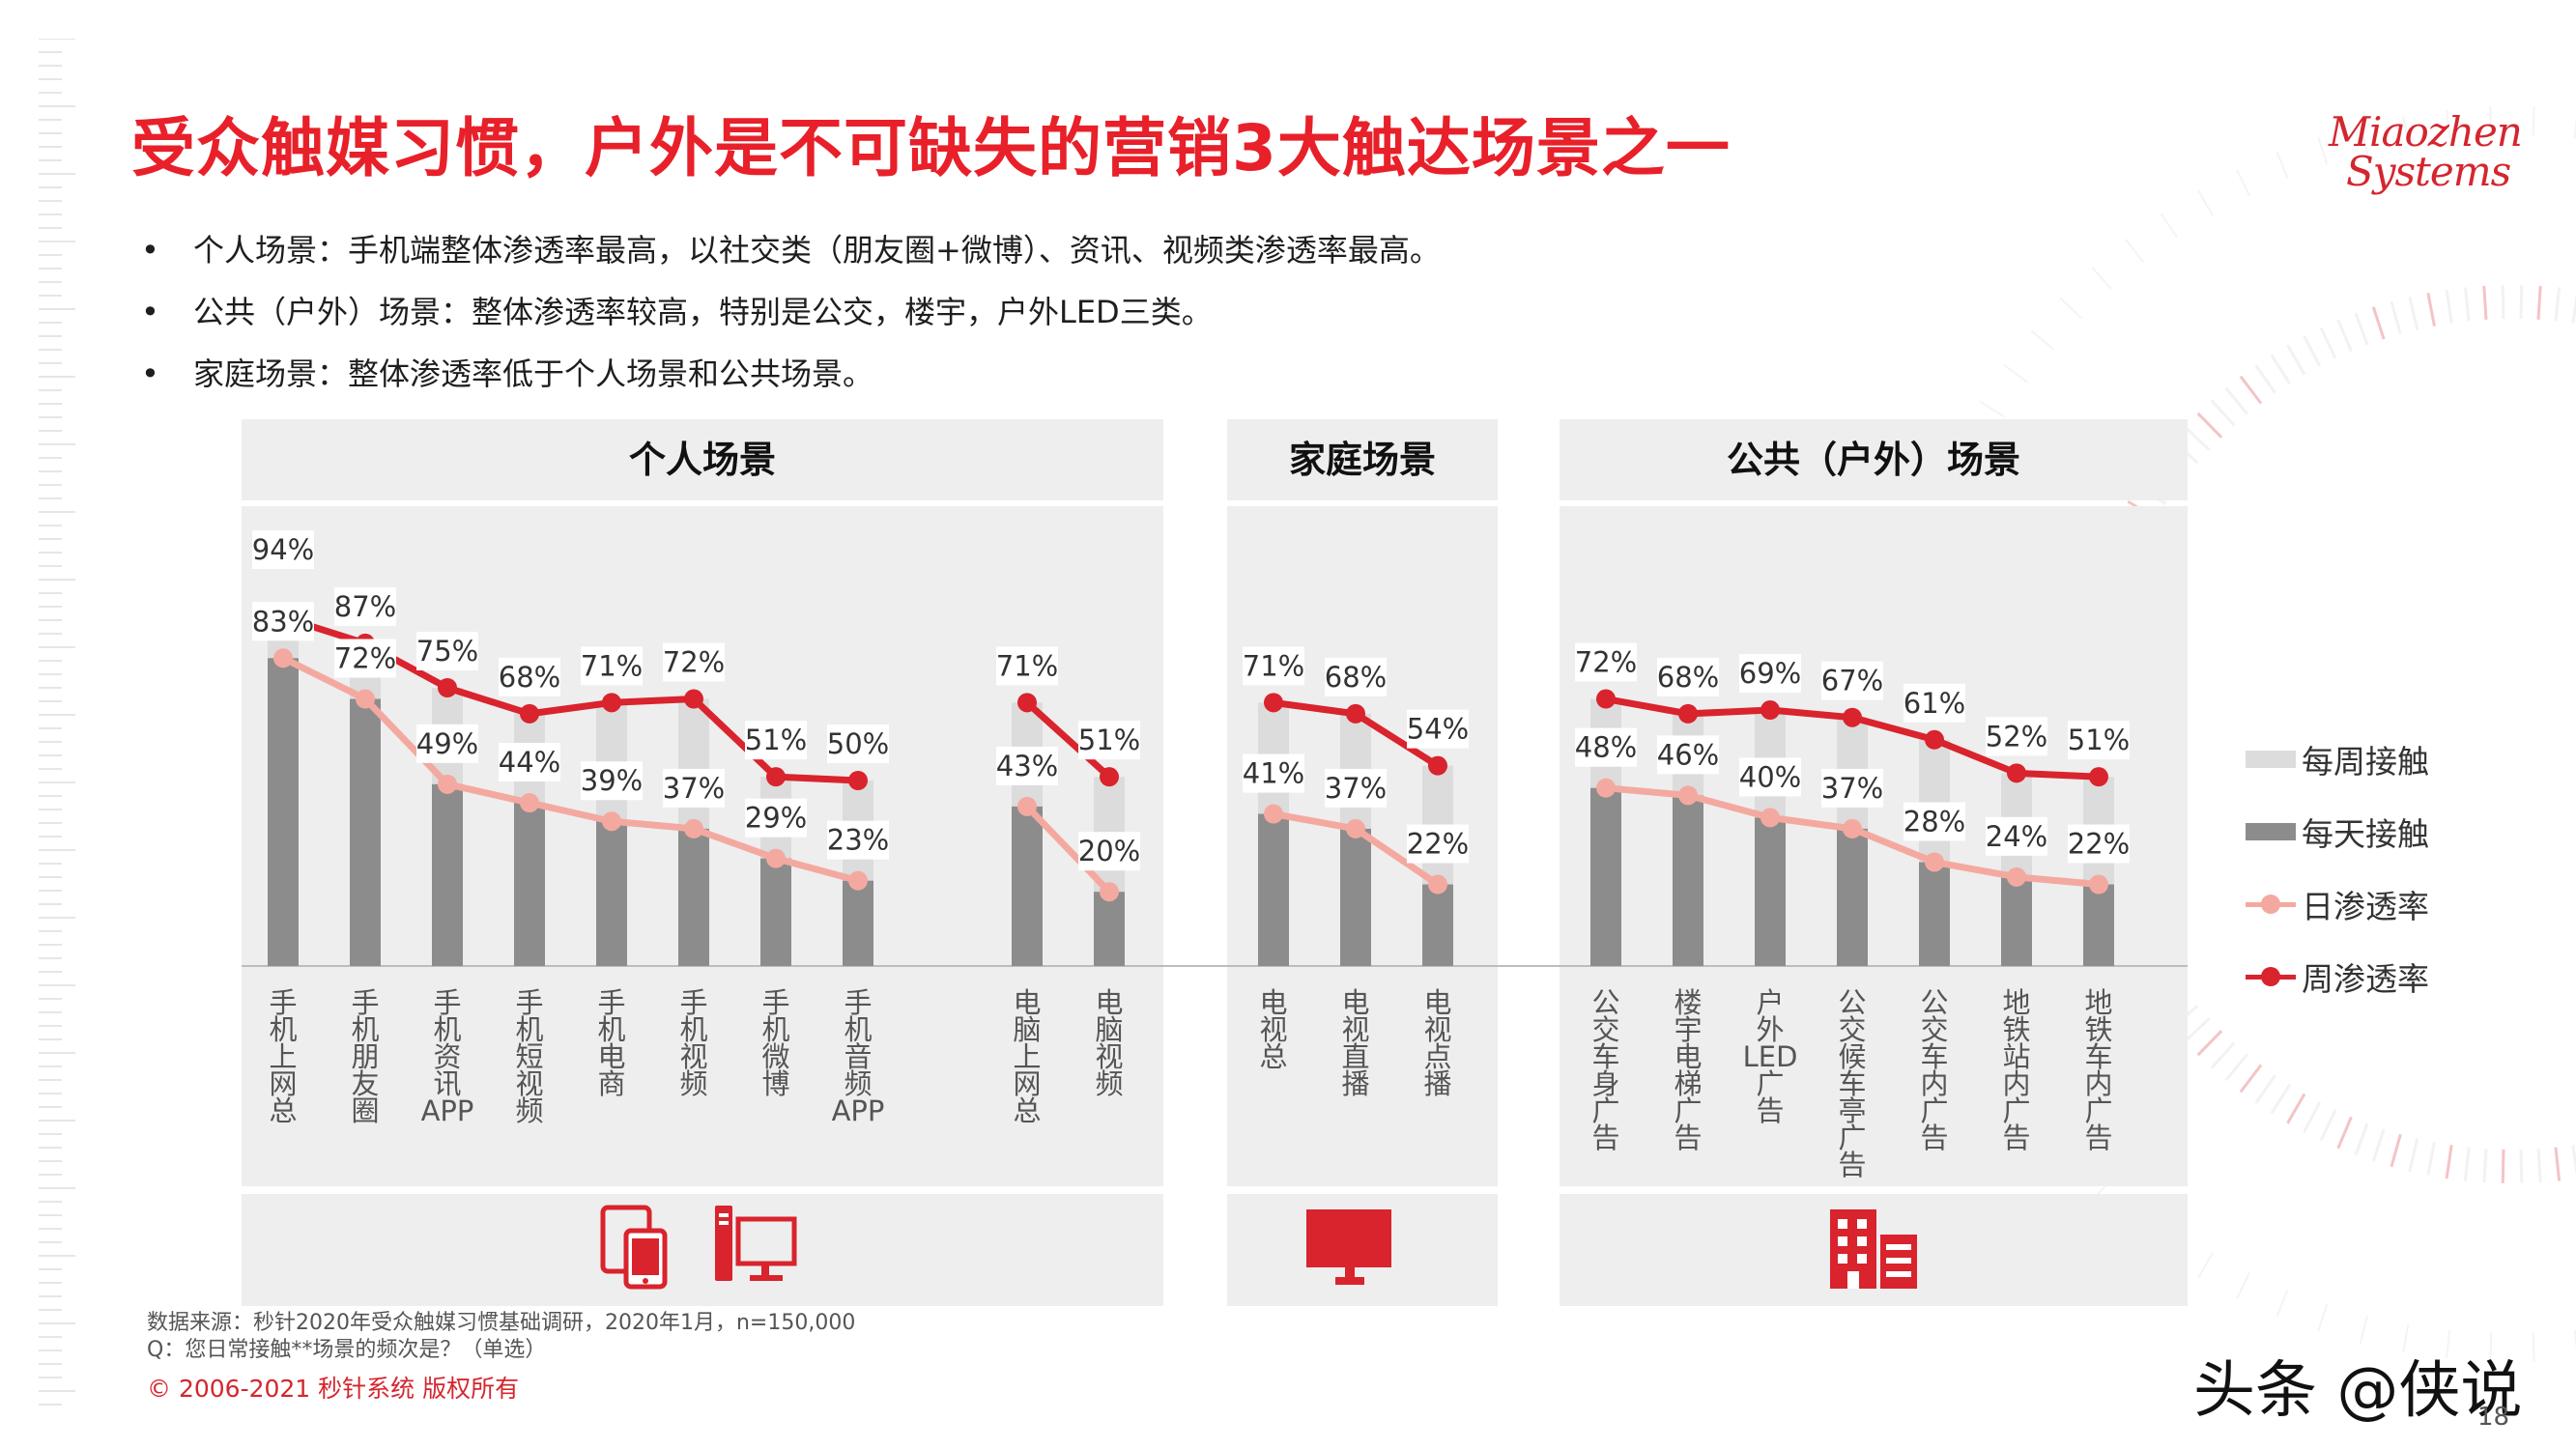  What do you see at coordinates (1770, 776) in the screenshot?
I see `daily-data-label: 40%` at bounding box center [1770, 776].